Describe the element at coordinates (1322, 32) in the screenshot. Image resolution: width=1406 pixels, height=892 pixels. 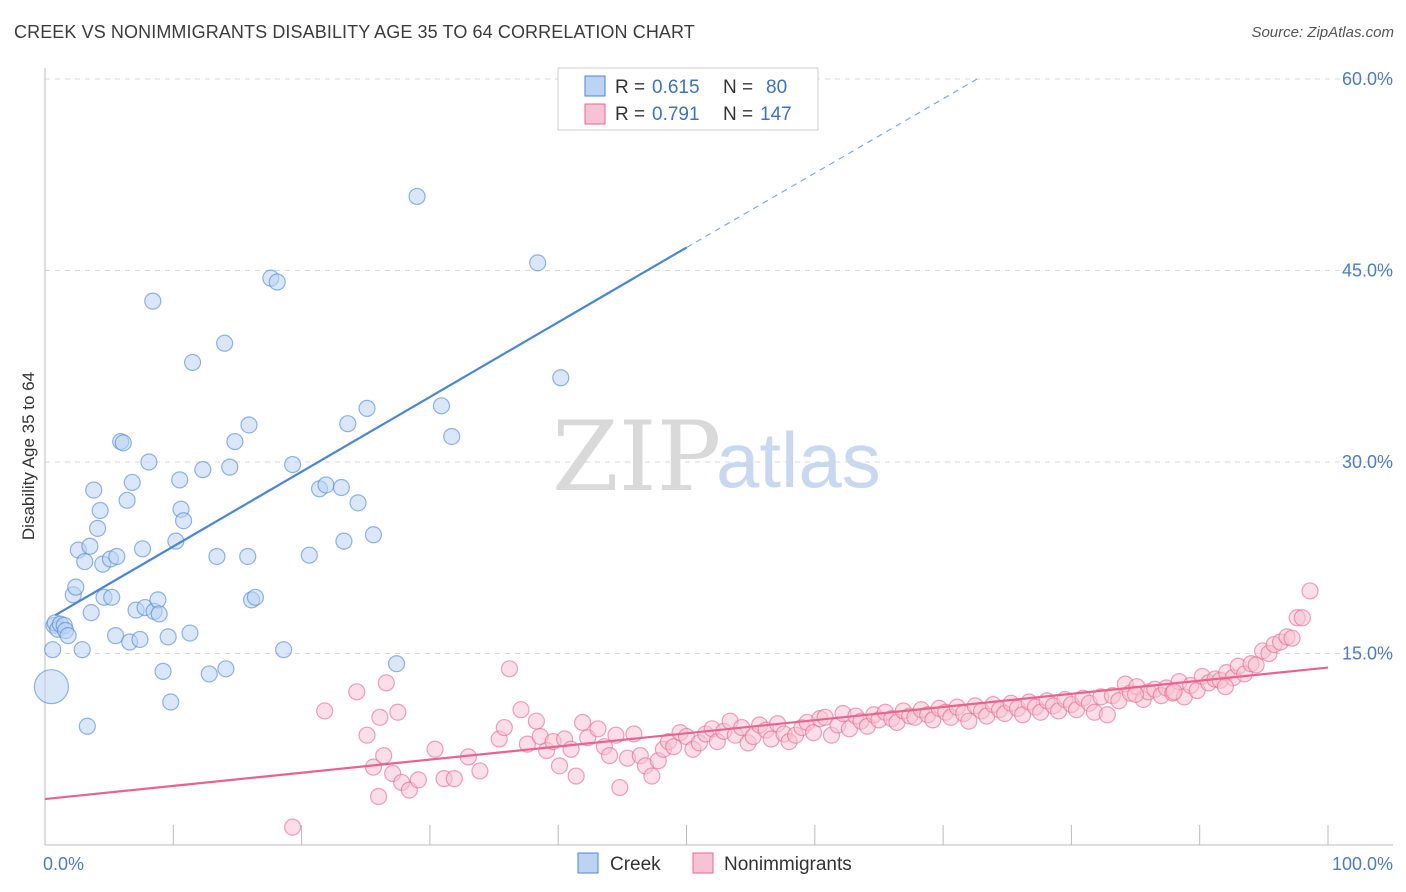
I see `source-label: Source: ZipAtlas.com` at that location.